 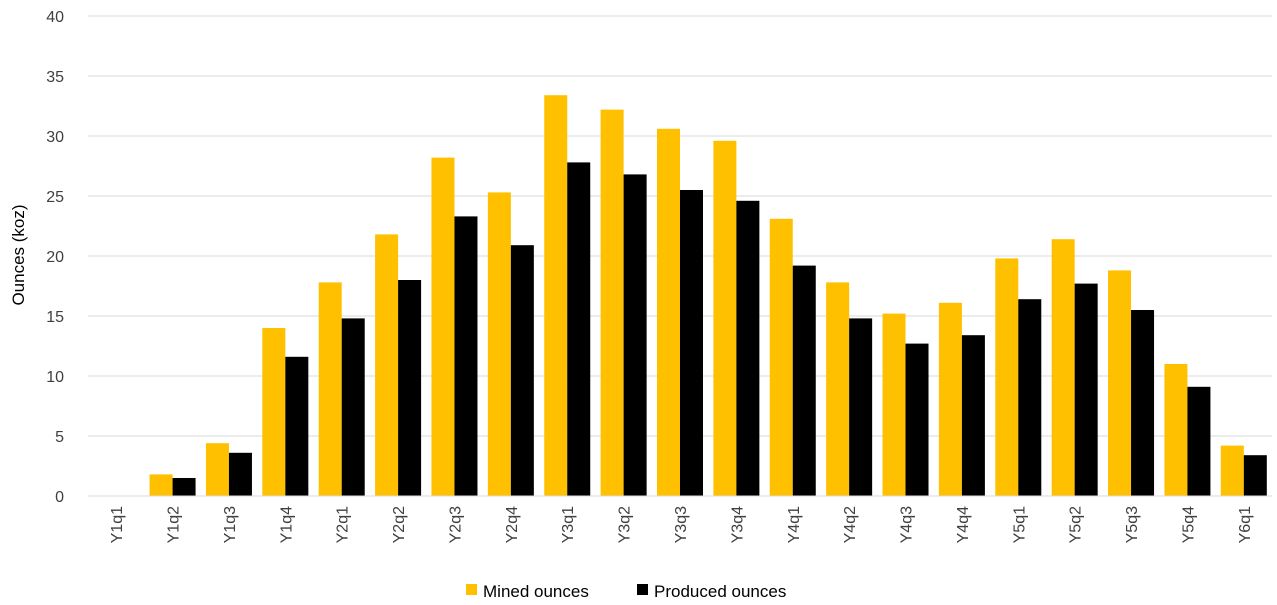 I want to click on y-tick-label: 20, so click(x=55, y=257).